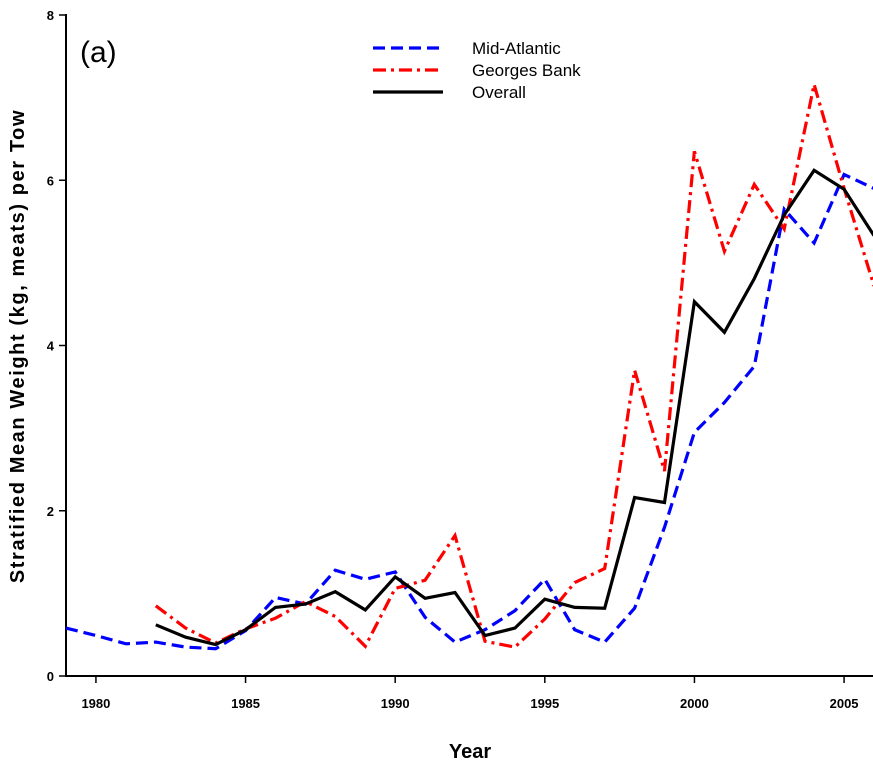  What do you see at coordinates (56, 346) in the screenshot?
I see `y-ticks: 0 2 4 6 8` at bounding box center [56, 346].